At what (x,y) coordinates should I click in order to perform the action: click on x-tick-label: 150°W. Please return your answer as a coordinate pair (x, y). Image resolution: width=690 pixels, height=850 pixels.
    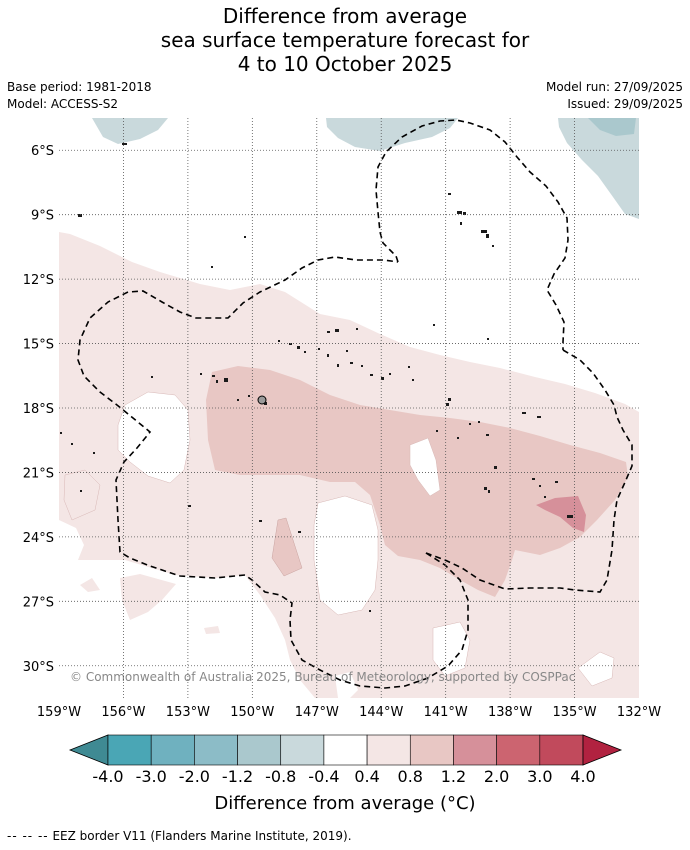
    Looking at the image, I should click on (252, 712).